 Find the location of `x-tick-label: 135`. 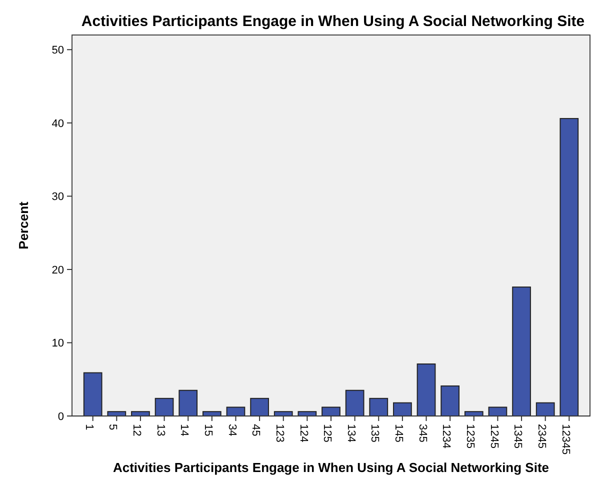

x-tick-label: 135 is located at coordinates (374, 433).